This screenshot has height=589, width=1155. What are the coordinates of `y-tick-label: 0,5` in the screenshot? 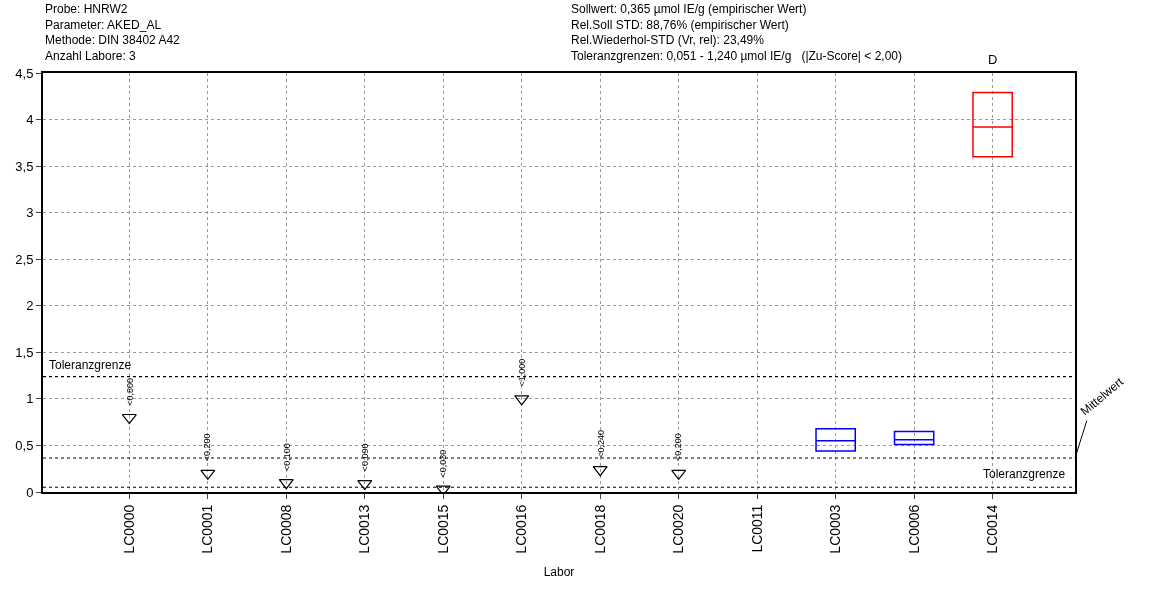 It's located at (24, 445).